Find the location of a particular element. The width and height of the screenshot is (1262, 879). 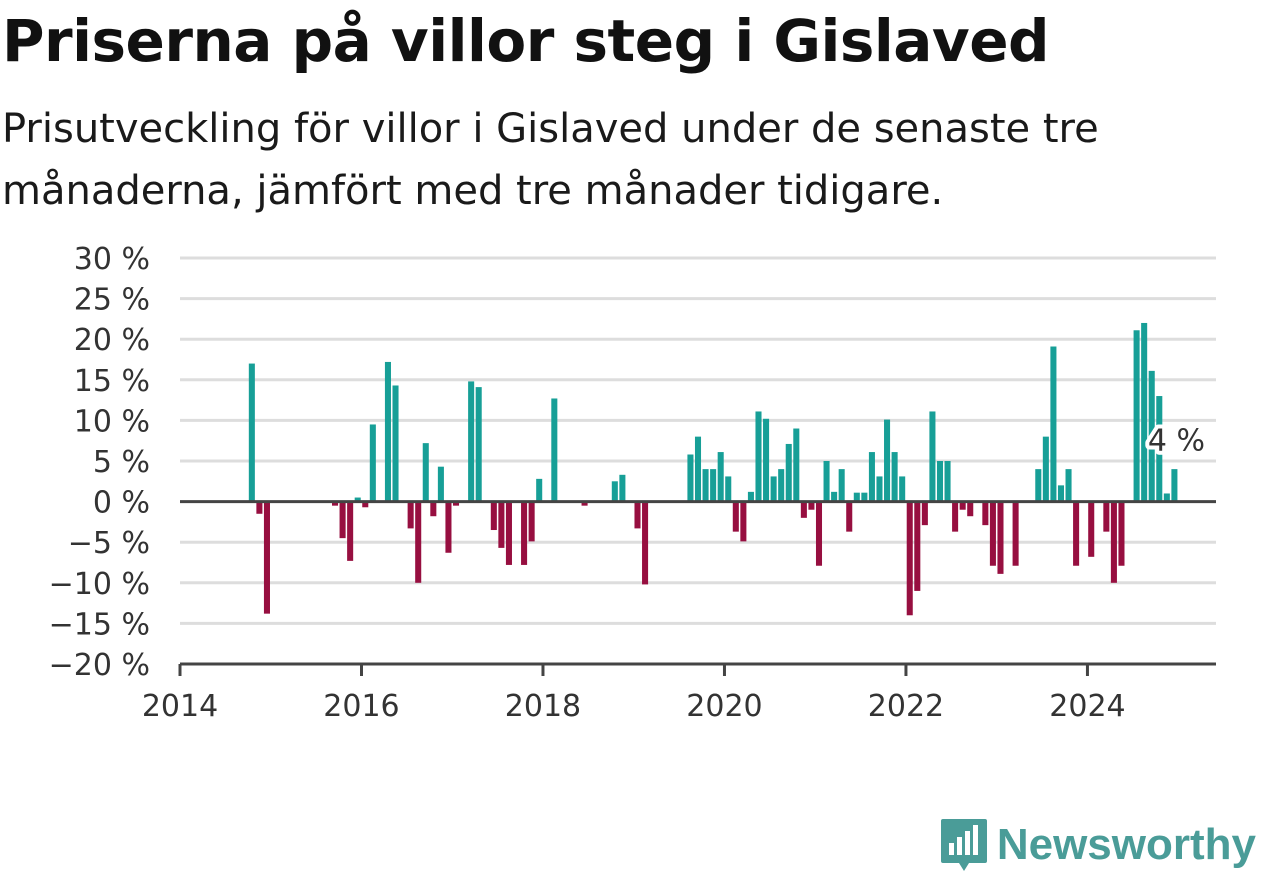

y-tick-label: 30 % is located at coordinates (112, 259).